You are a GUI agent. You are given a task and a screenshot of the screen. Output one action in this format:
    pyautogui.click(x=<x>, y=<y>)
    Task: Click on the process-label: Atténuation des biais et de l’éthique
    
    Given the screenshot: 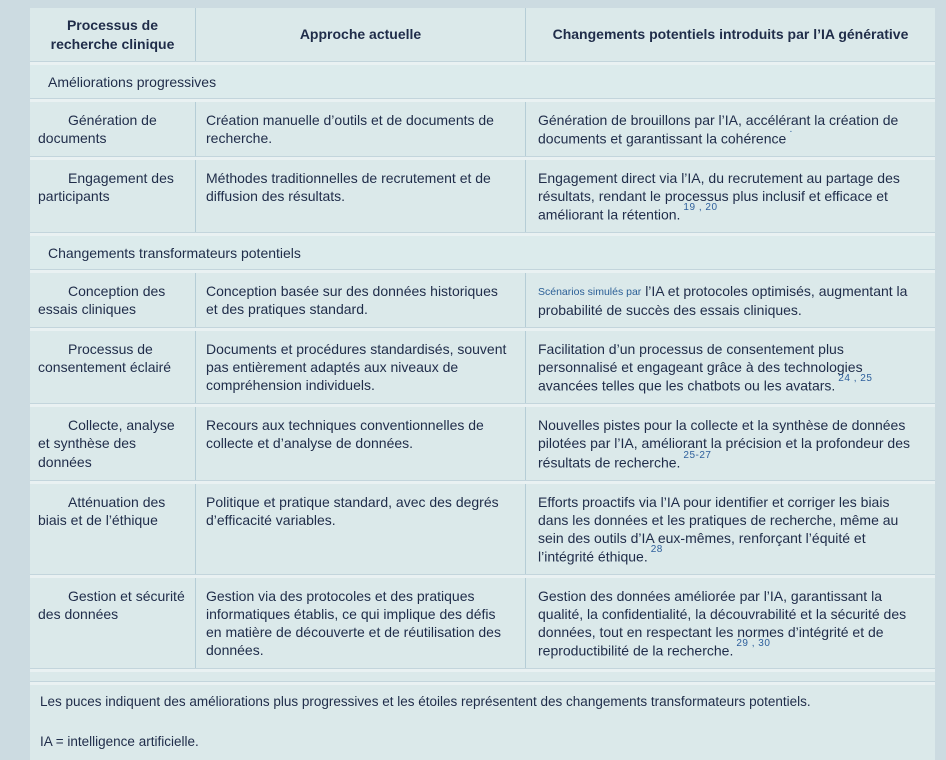 What is the action you would take?
    pyautogui.click(x=102, y=510)
    